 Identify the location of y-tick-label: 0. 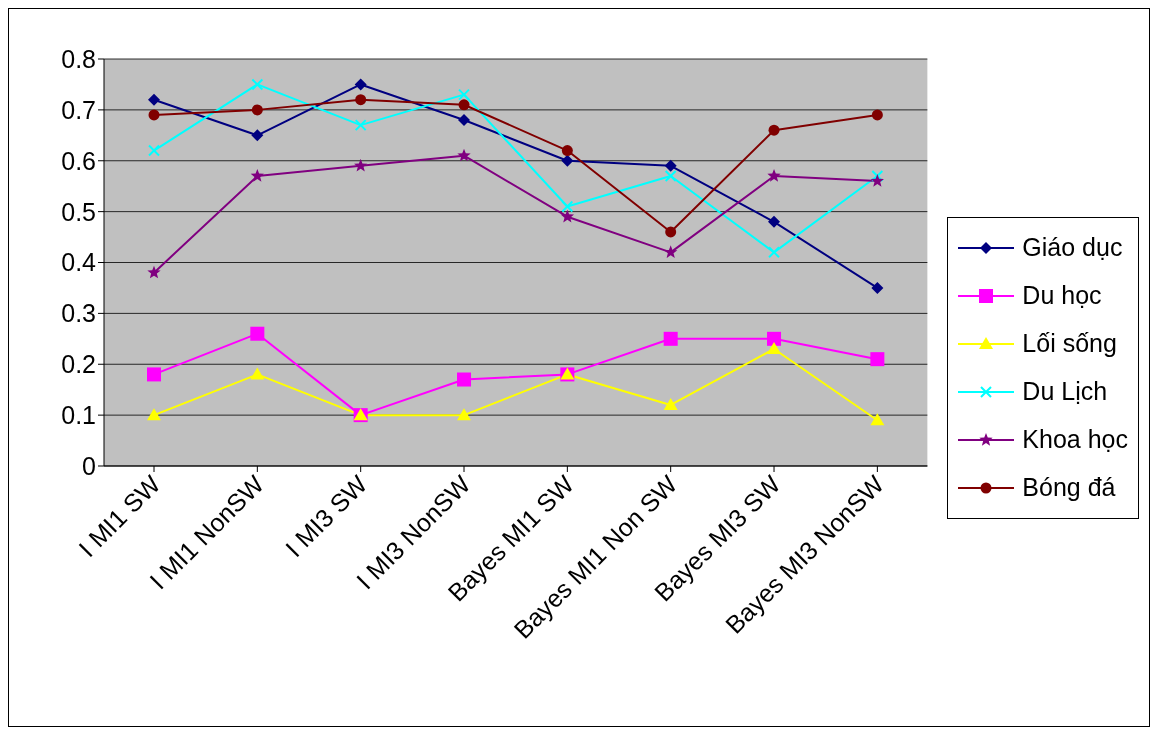
(89, 465).